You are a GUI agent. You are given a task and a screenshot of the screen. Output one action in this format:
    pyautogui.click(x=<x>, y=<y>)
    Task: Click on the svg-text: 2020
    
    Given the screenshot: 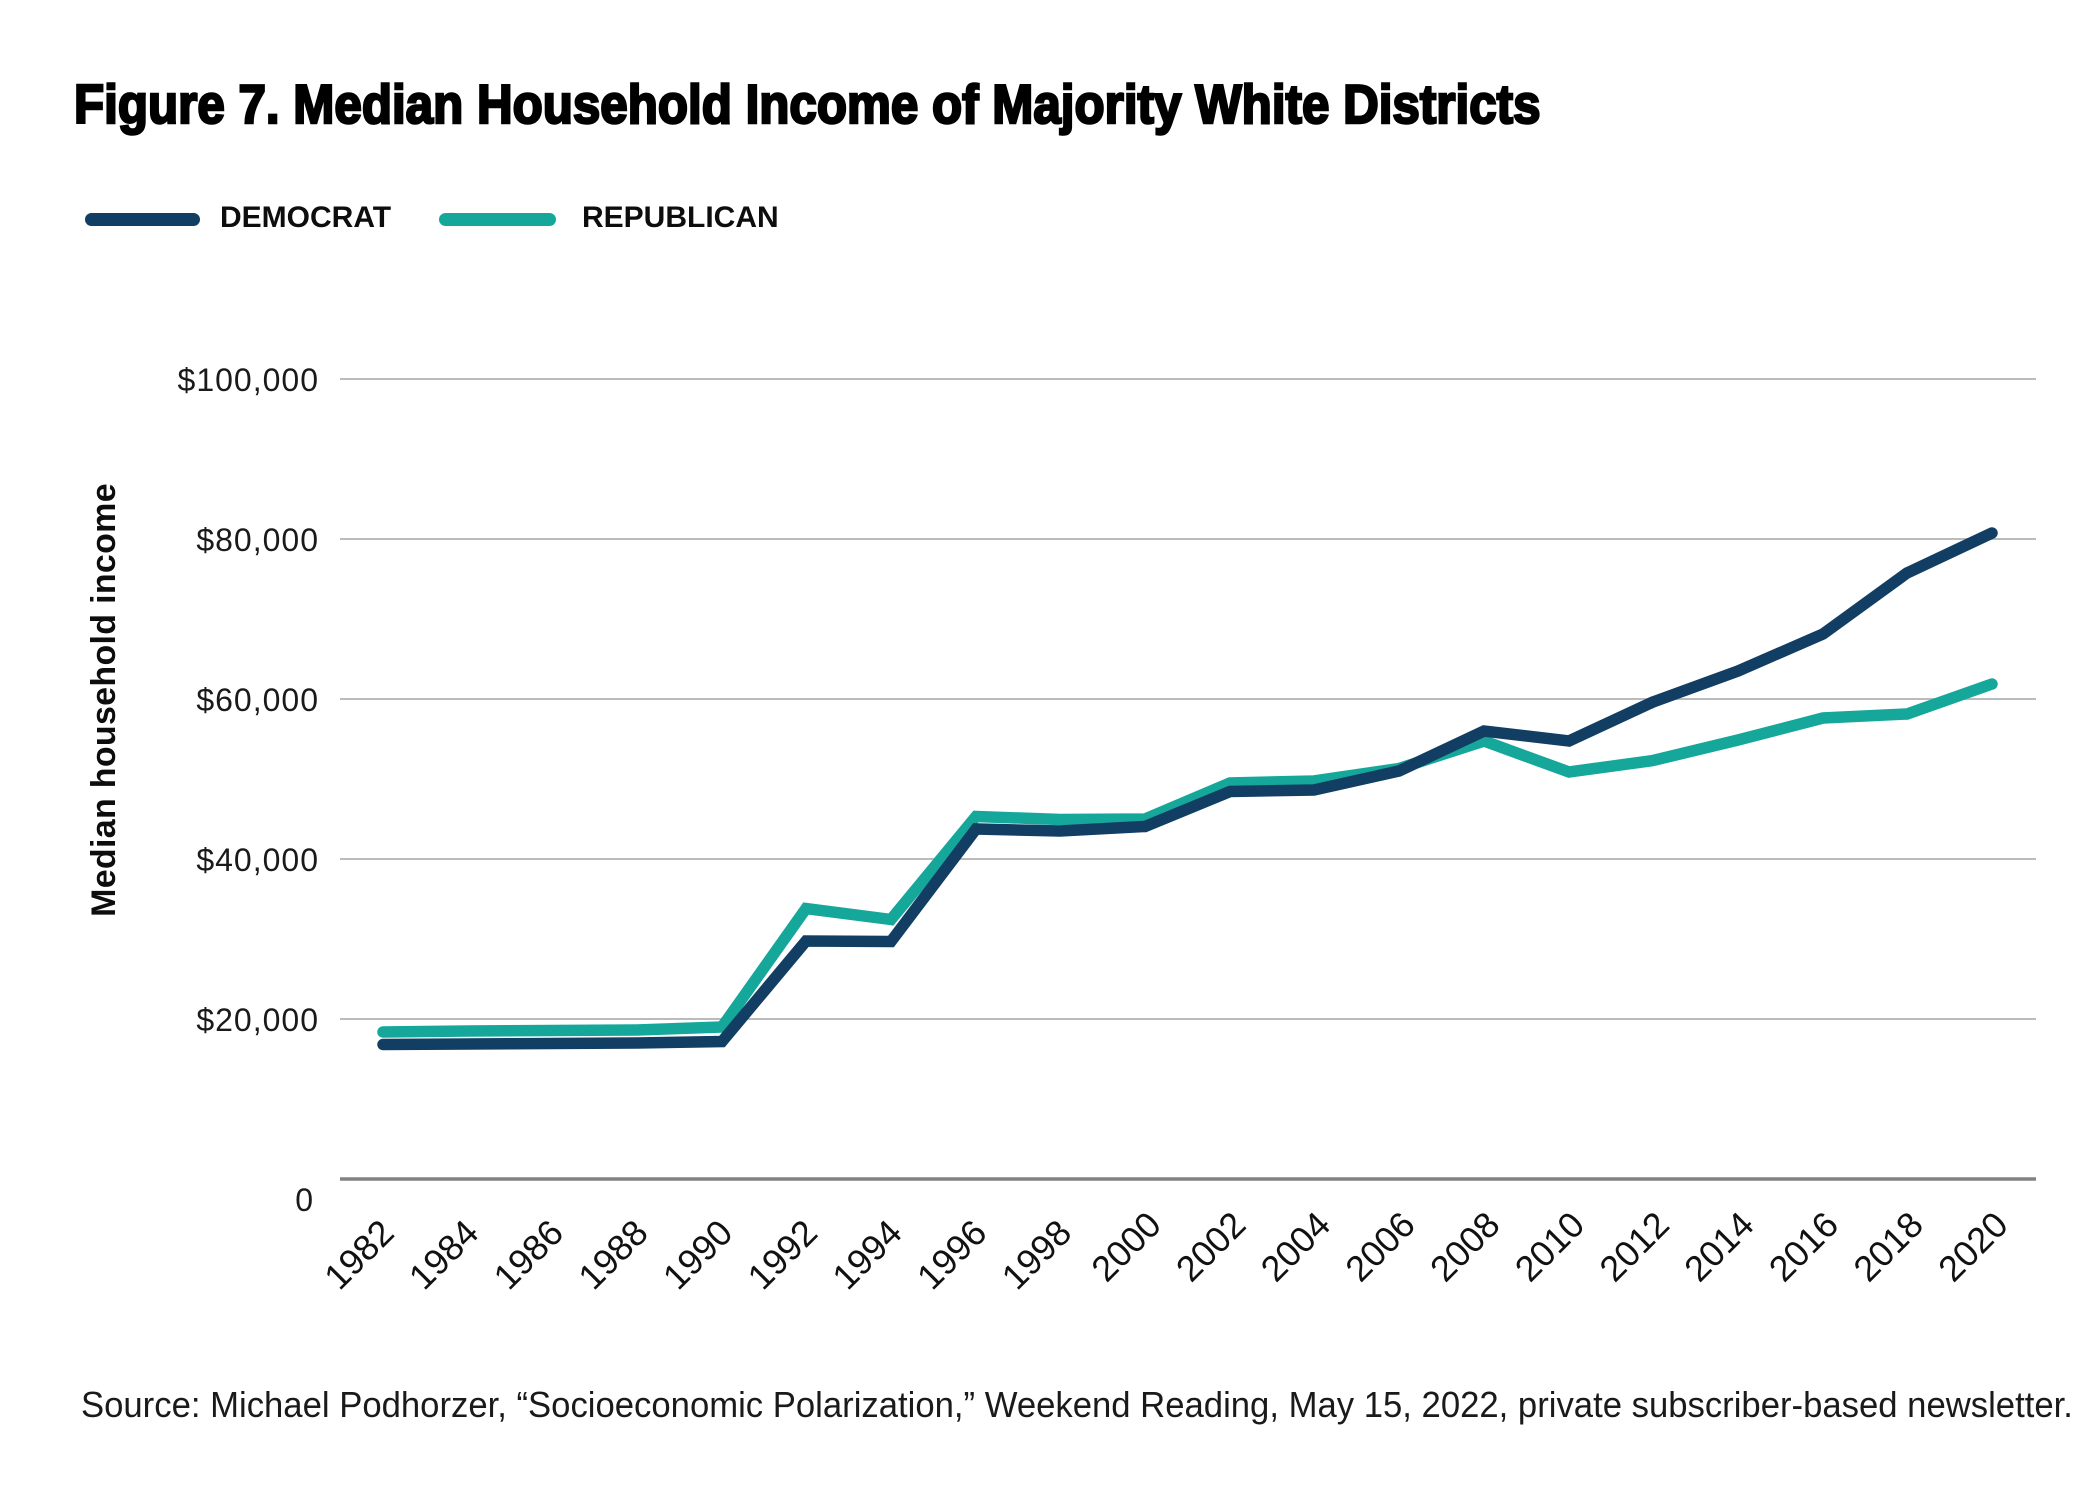 What is the action you would take?
    pyautogui.click(x=1973, y=1247)
    